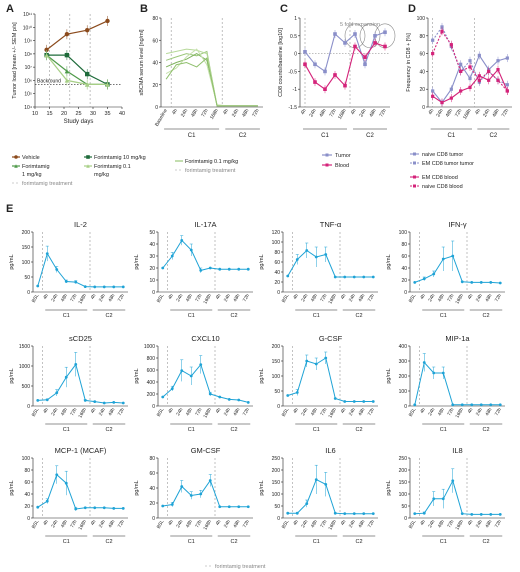 This screenshot has height=572, width=520. What do you see at coordinates (449, 113) in the screenshot?
I see `panel-d-x-tick-label: 48h` at bounding box center [449, 113].